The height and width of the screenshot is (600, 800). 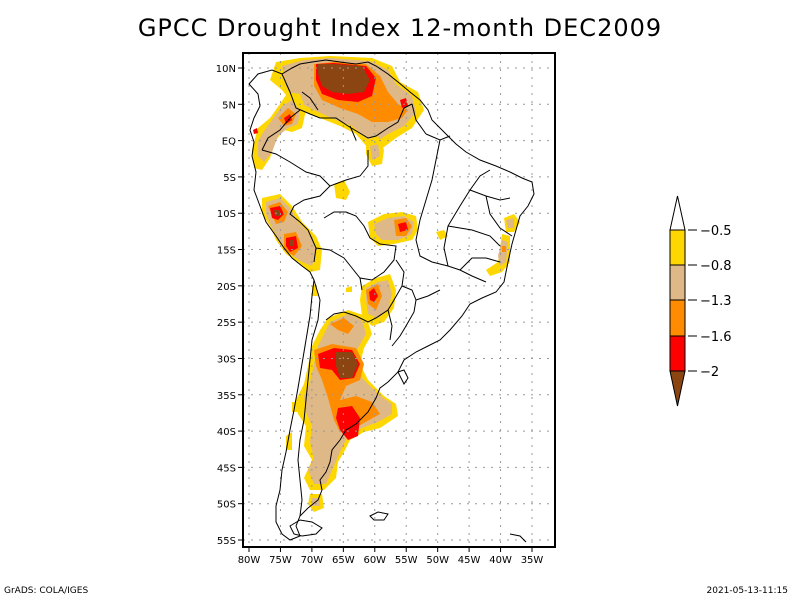 I want to click on shade-arg-brown, so click(x=347, y=365).